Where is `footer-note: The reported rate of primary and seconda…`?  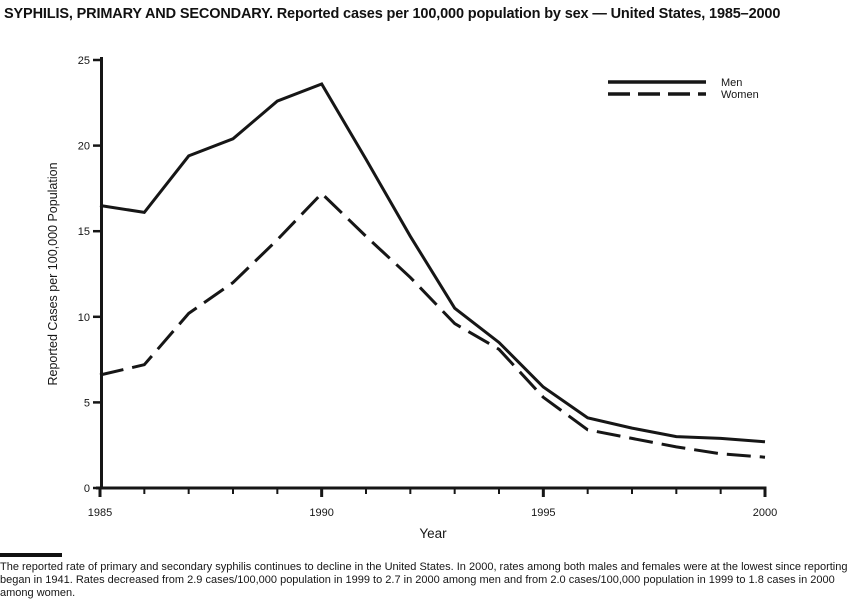 footer-note: The reported rate of primary and seconda… is located at coordinates (424, 580).